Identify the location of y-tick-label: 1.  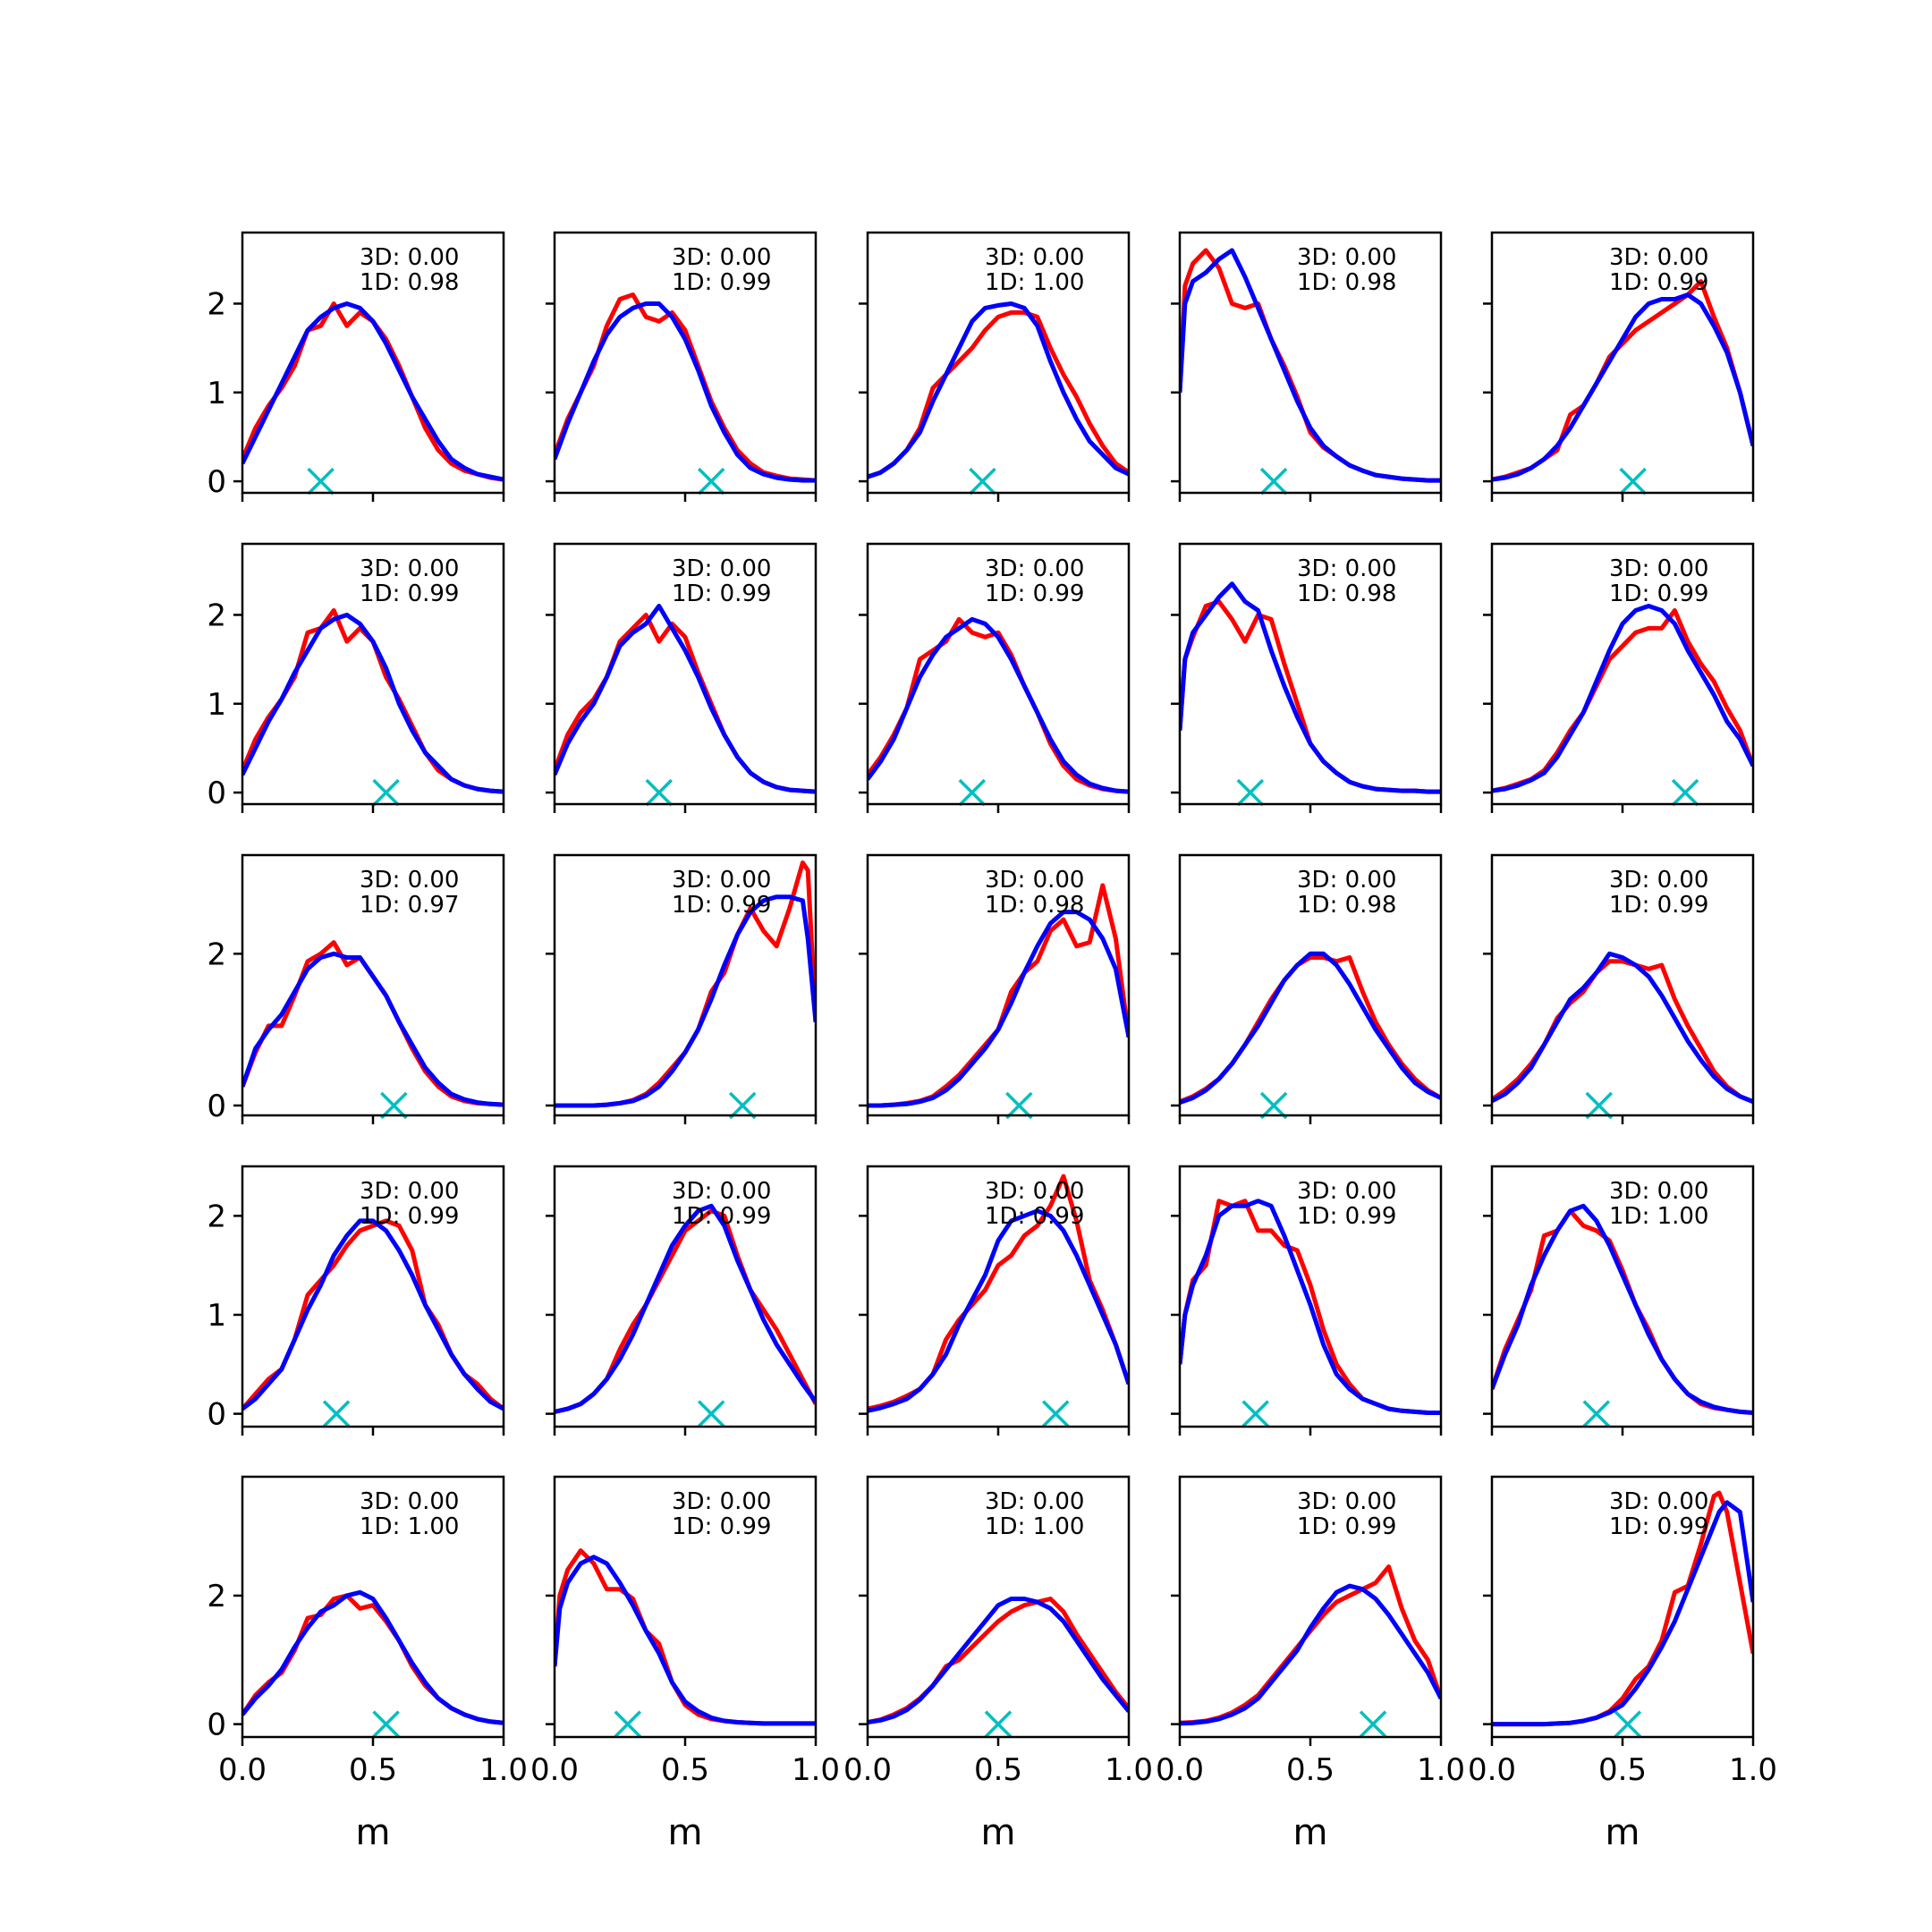
(216, 1316).